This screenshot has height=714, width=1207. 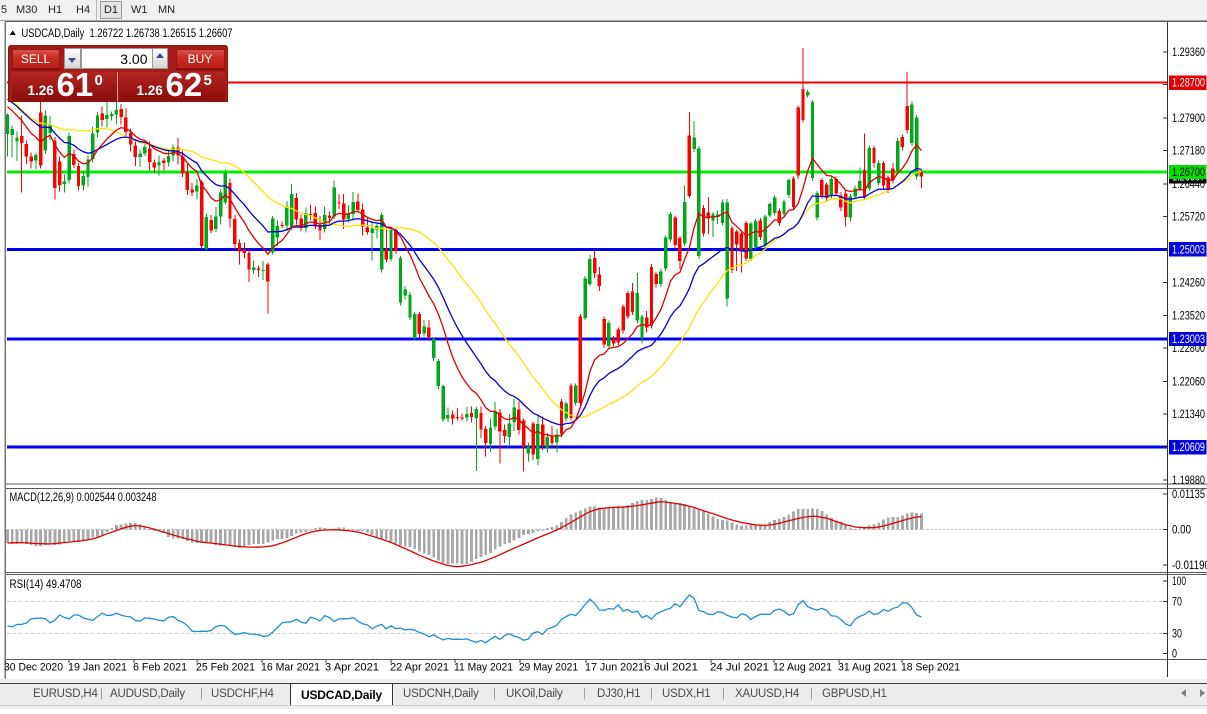 What do you see at coordinates (1188, 415) in the screenshot?
I see `svg-text: 1.21340` at bounding box center [1188, 415].